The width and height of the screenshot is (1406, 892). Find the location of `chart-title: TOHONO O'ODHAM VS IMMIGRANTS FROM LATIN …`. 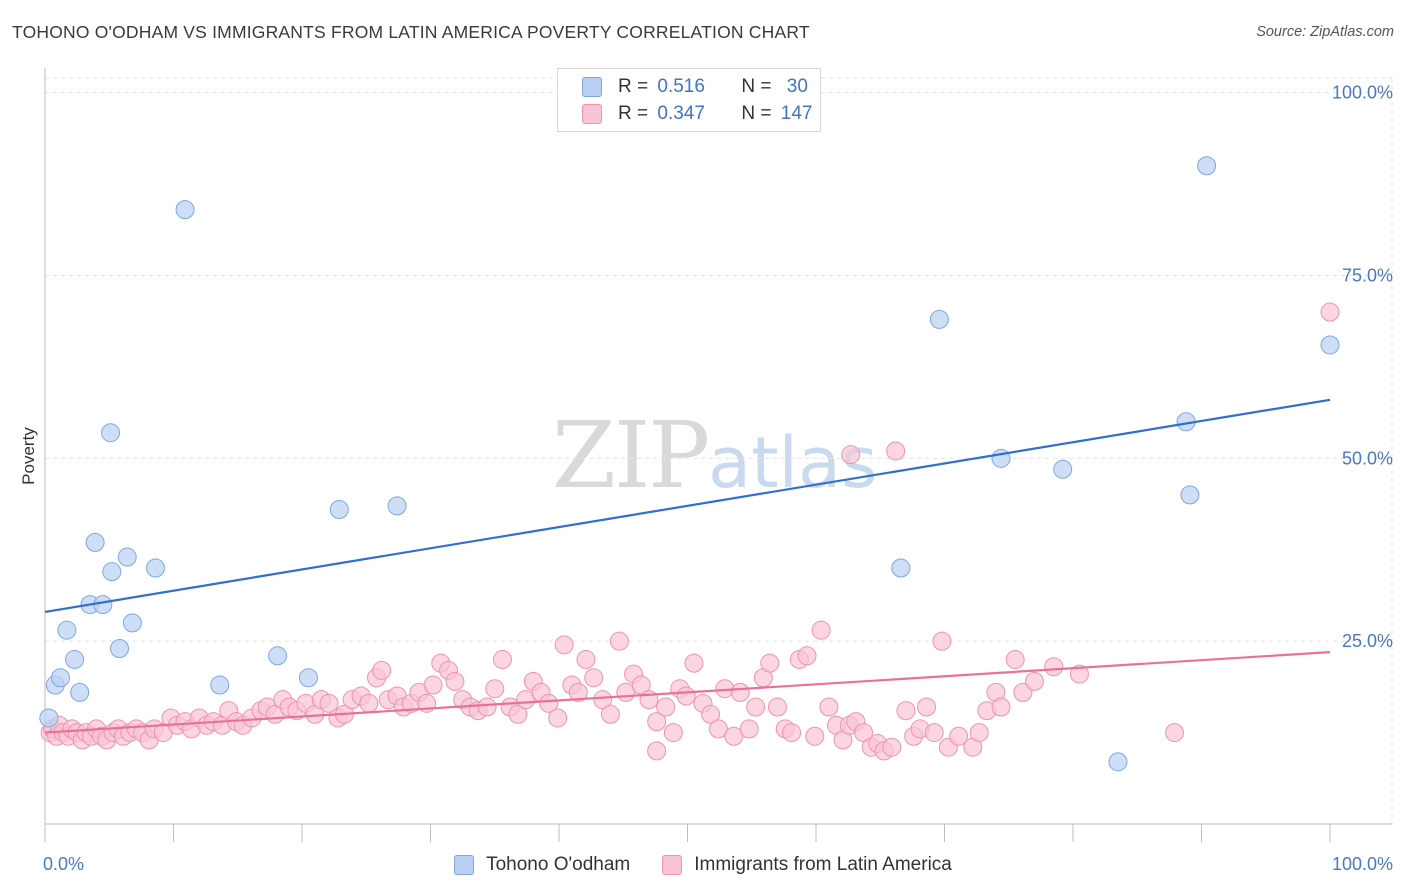

chart-title: TOHONO O'ODHAM VS IMMIGRANTS FROM LATIN … is located at coordinates (411, 32).